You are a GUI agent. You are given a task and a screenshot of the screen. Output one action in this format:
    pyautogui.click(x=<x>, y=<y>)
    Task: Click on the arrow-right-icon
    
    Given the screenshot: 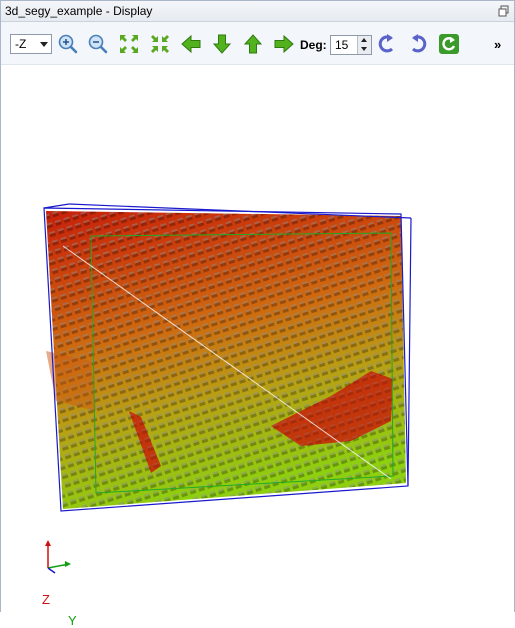 What is the action you would take?
    pyautogui.click(x=284, y=44)
    